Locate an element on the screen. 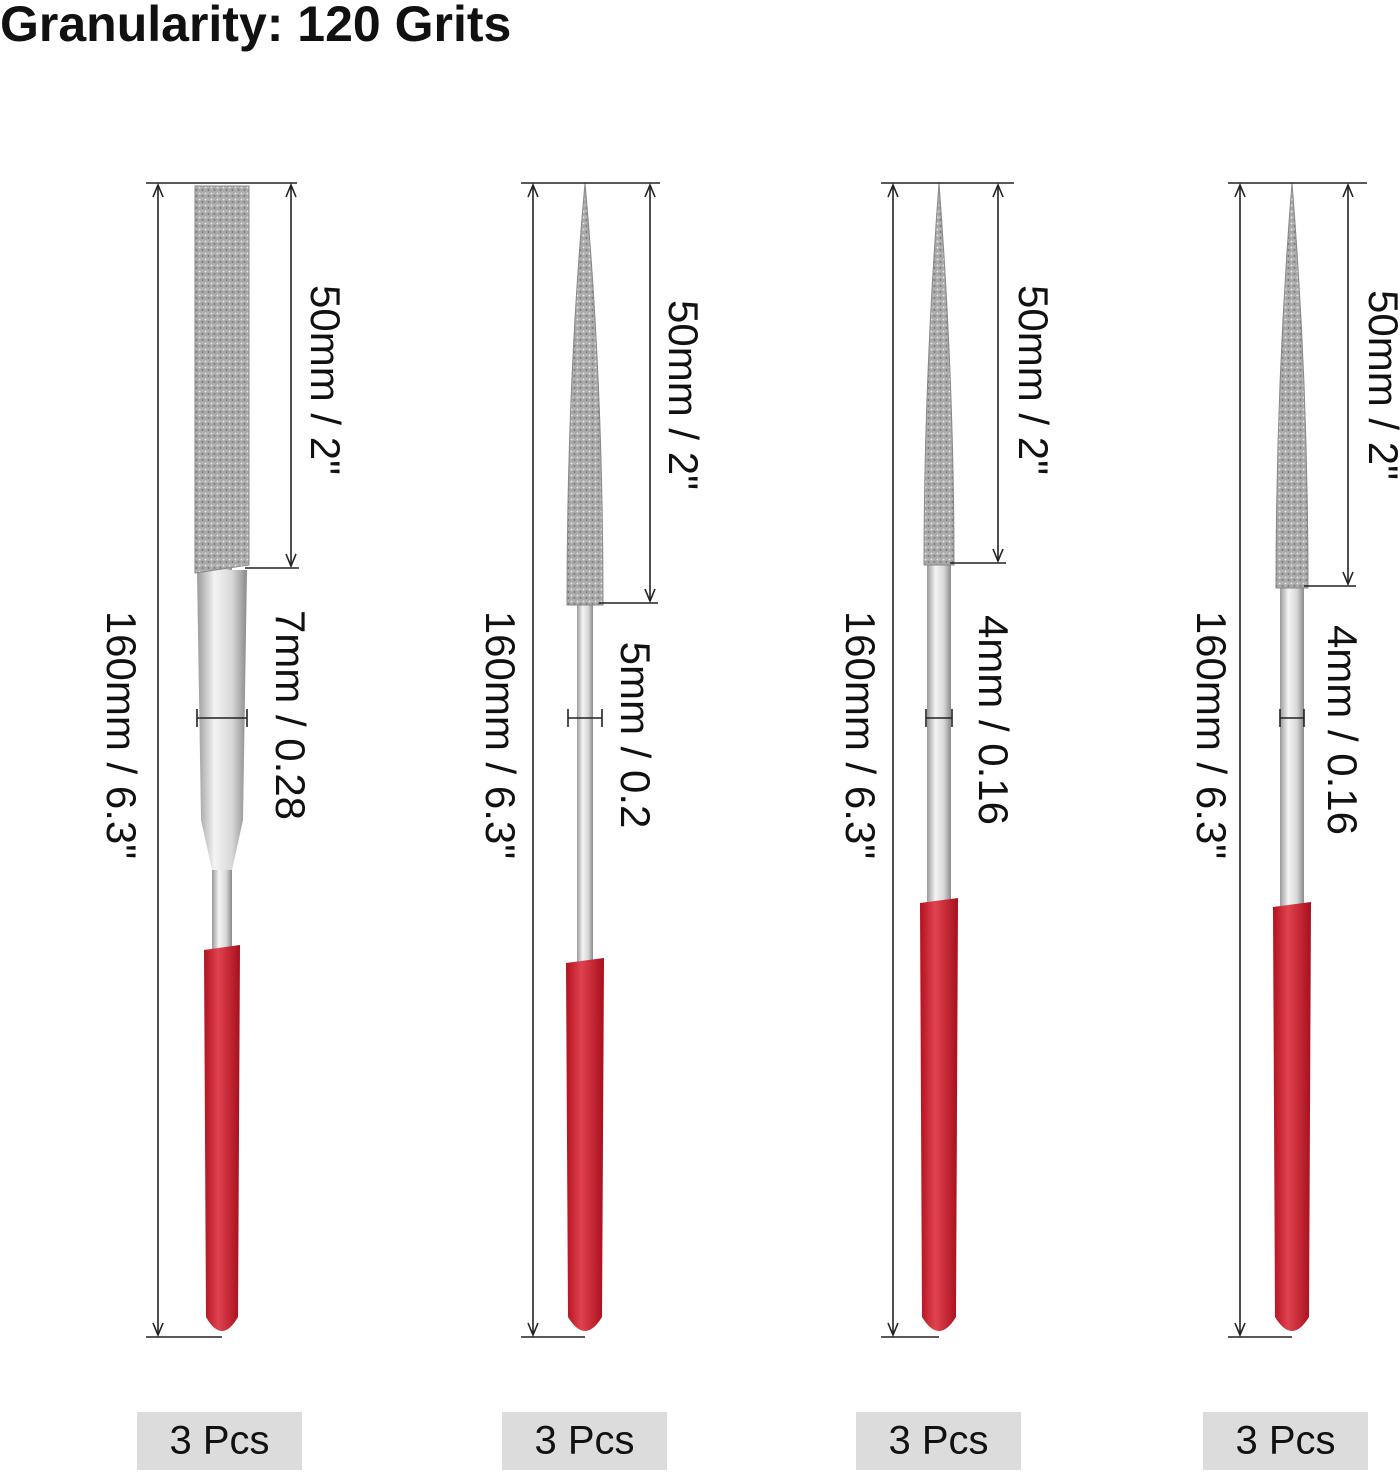  width-label: 5mm / 0.2 is located at coordinates (635, 735).